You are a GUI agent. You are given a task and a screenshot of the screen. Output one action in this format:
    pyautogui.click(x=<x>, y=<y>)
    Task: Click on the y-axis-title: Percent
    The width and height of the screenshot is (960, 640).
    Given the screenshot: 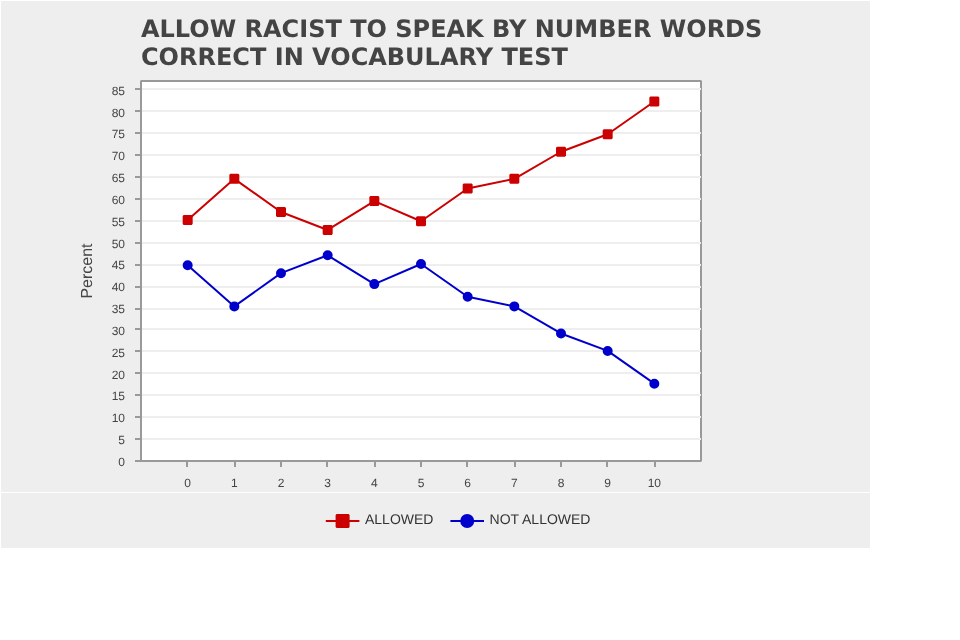 What is the action you would take?
    pyautogui.click(x=86, y=270)
    